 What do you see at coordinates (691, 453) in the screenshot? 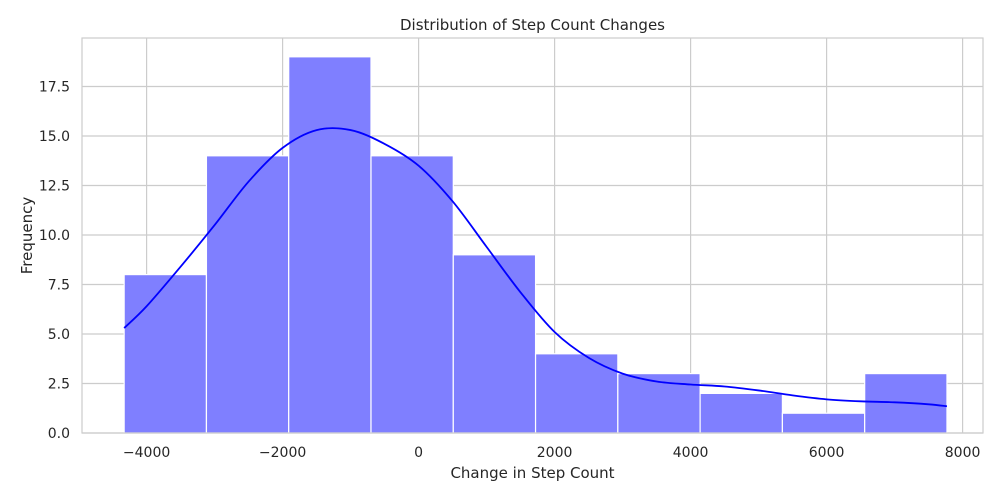
I see `x-tick-label: 4000` at bounding box center [691, 453].